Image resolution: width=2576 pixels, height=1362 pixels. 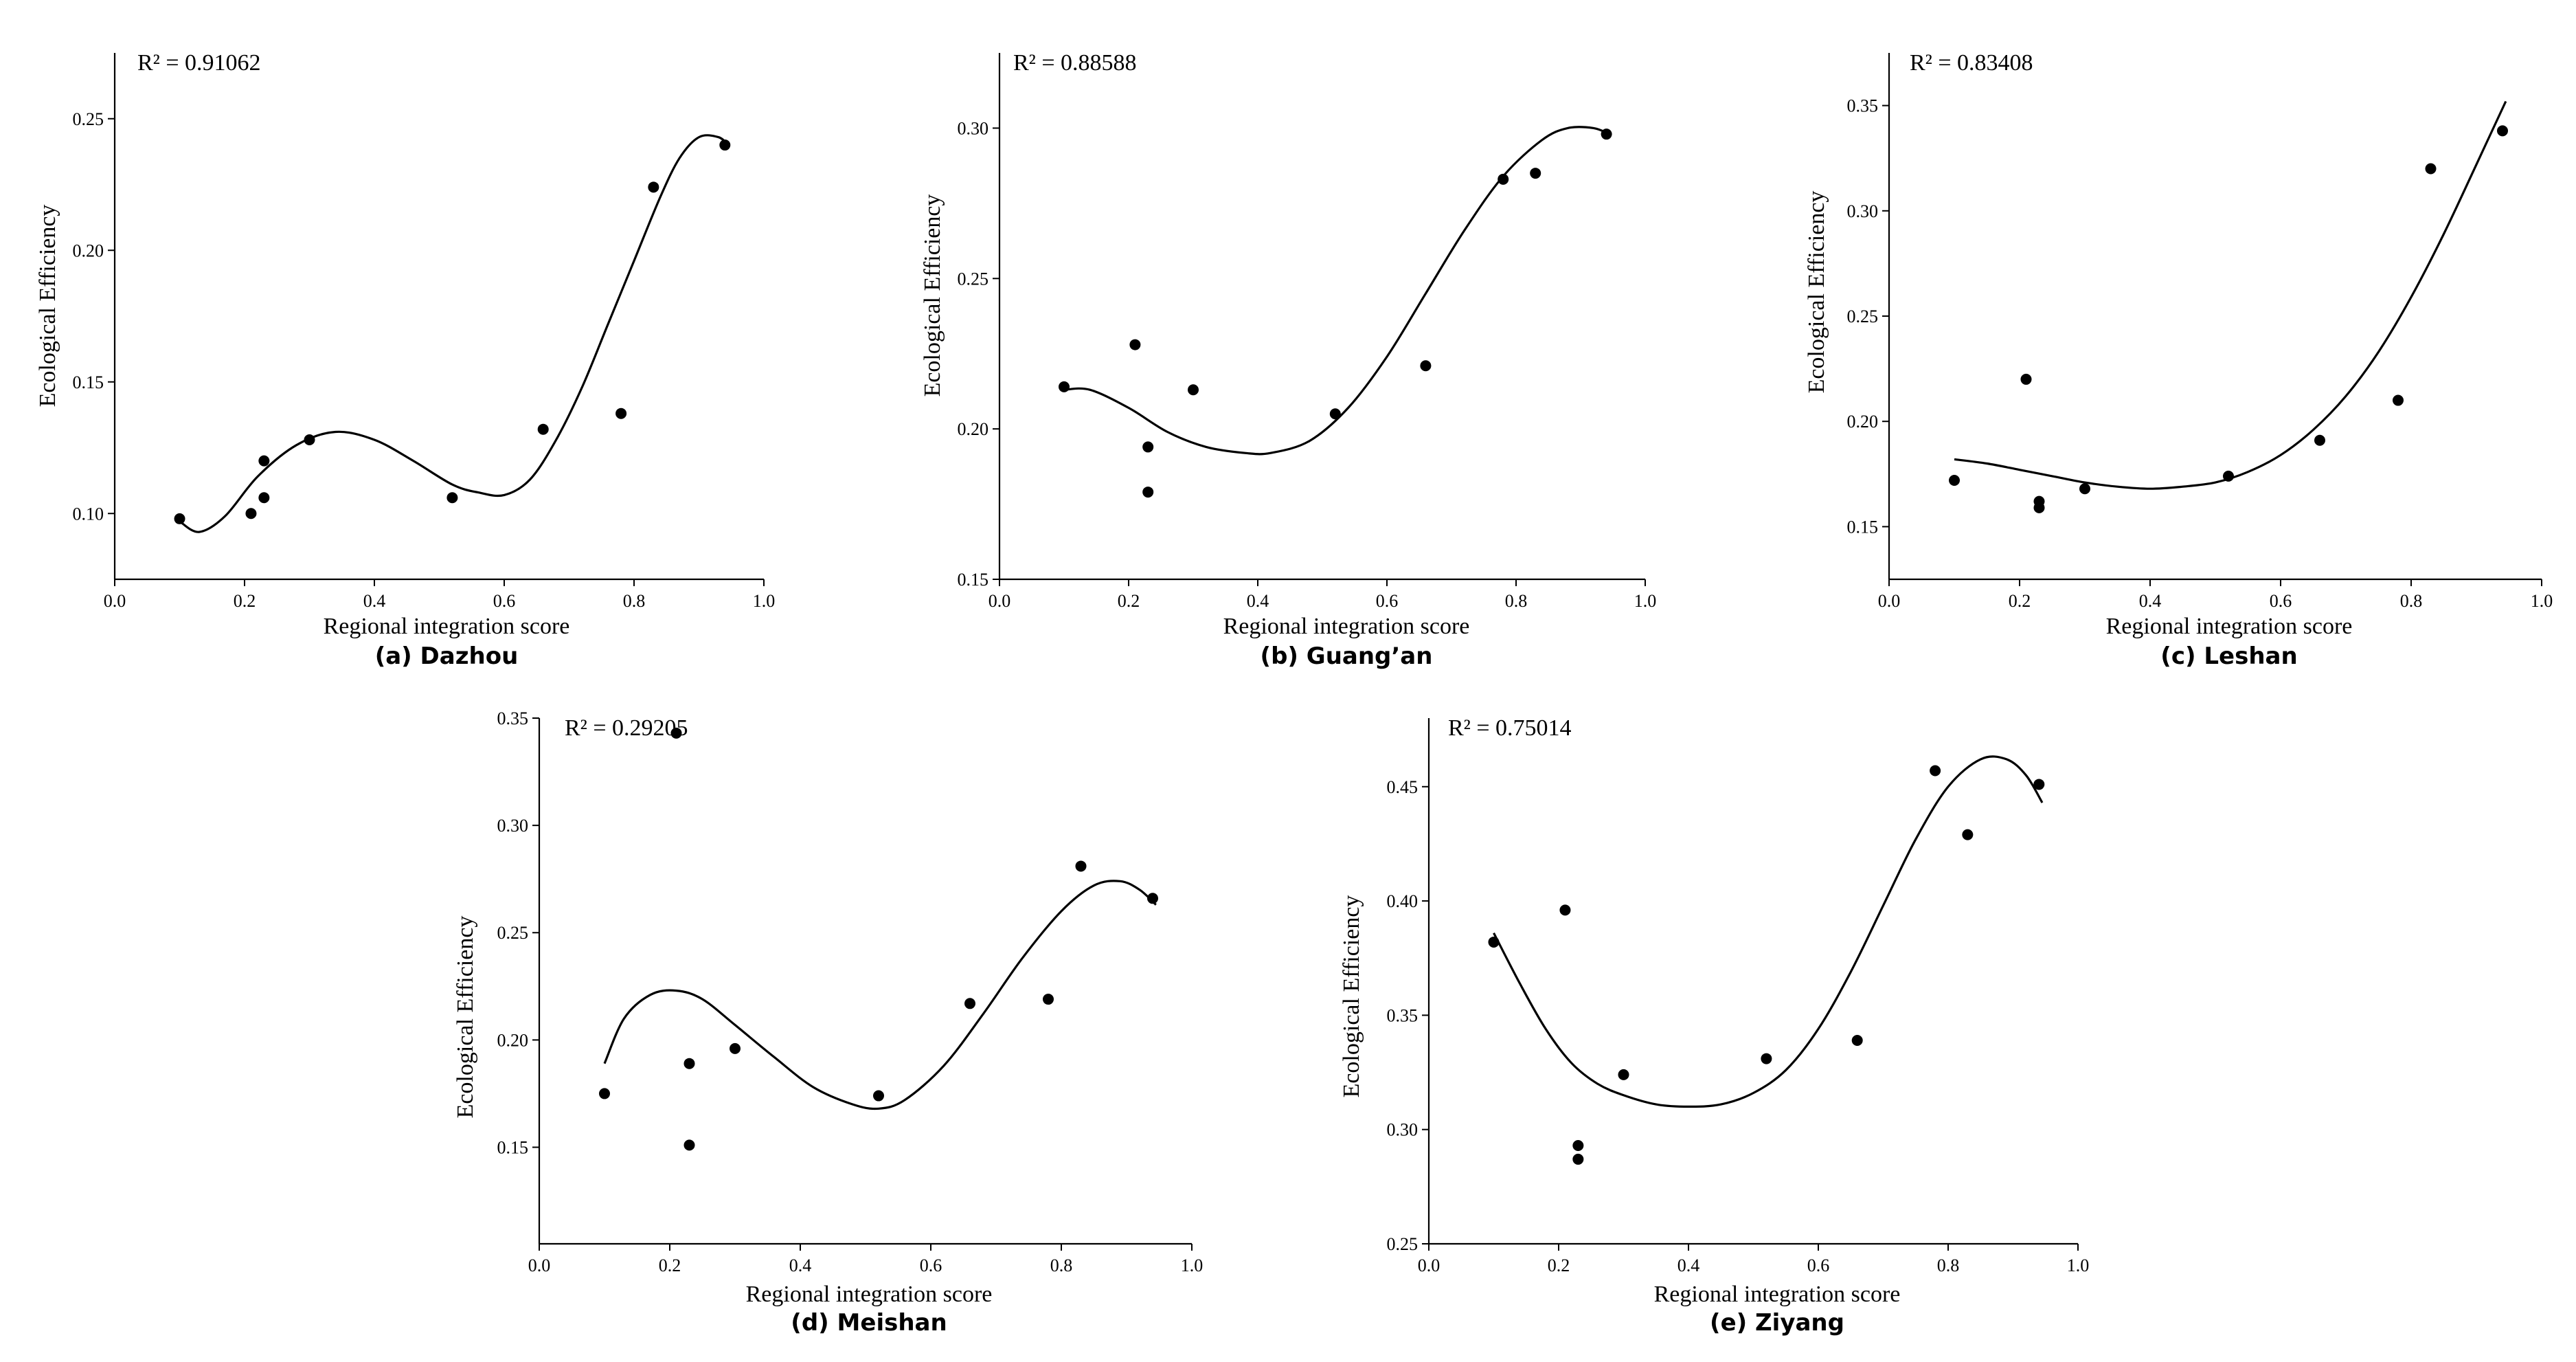 What do you see at coordinates (1863, 106) in the screenshot?
I see `y-tick-label-c: 0.35` at bounding box center [1863, 106].